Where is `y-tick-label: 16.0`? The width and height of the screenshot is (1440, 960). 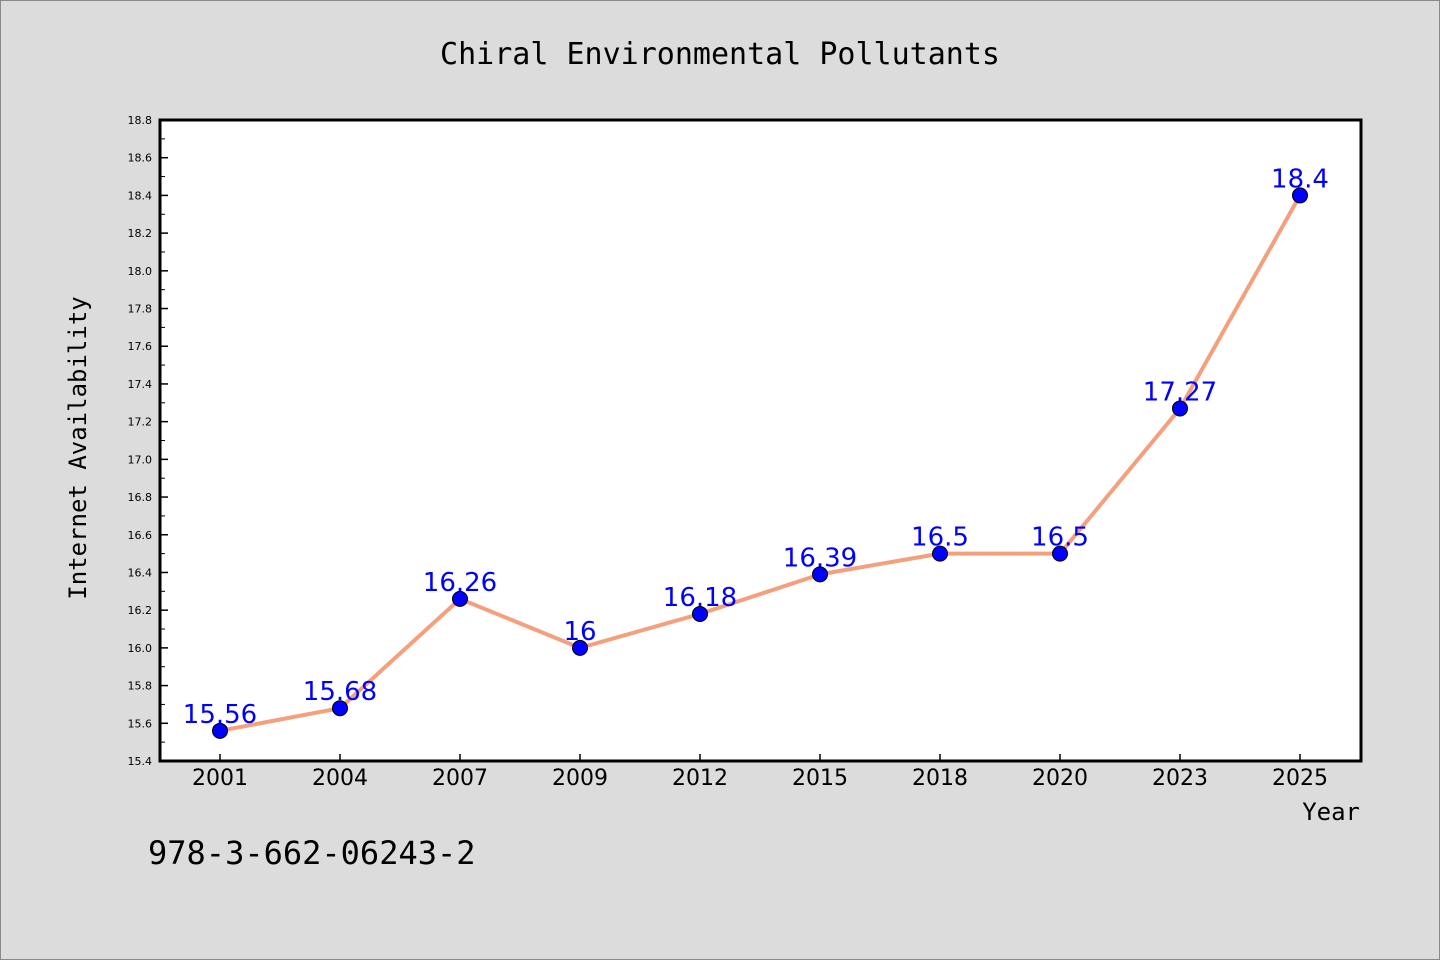 y-tick-label: 16.0 is located at coordinates (140, 648).